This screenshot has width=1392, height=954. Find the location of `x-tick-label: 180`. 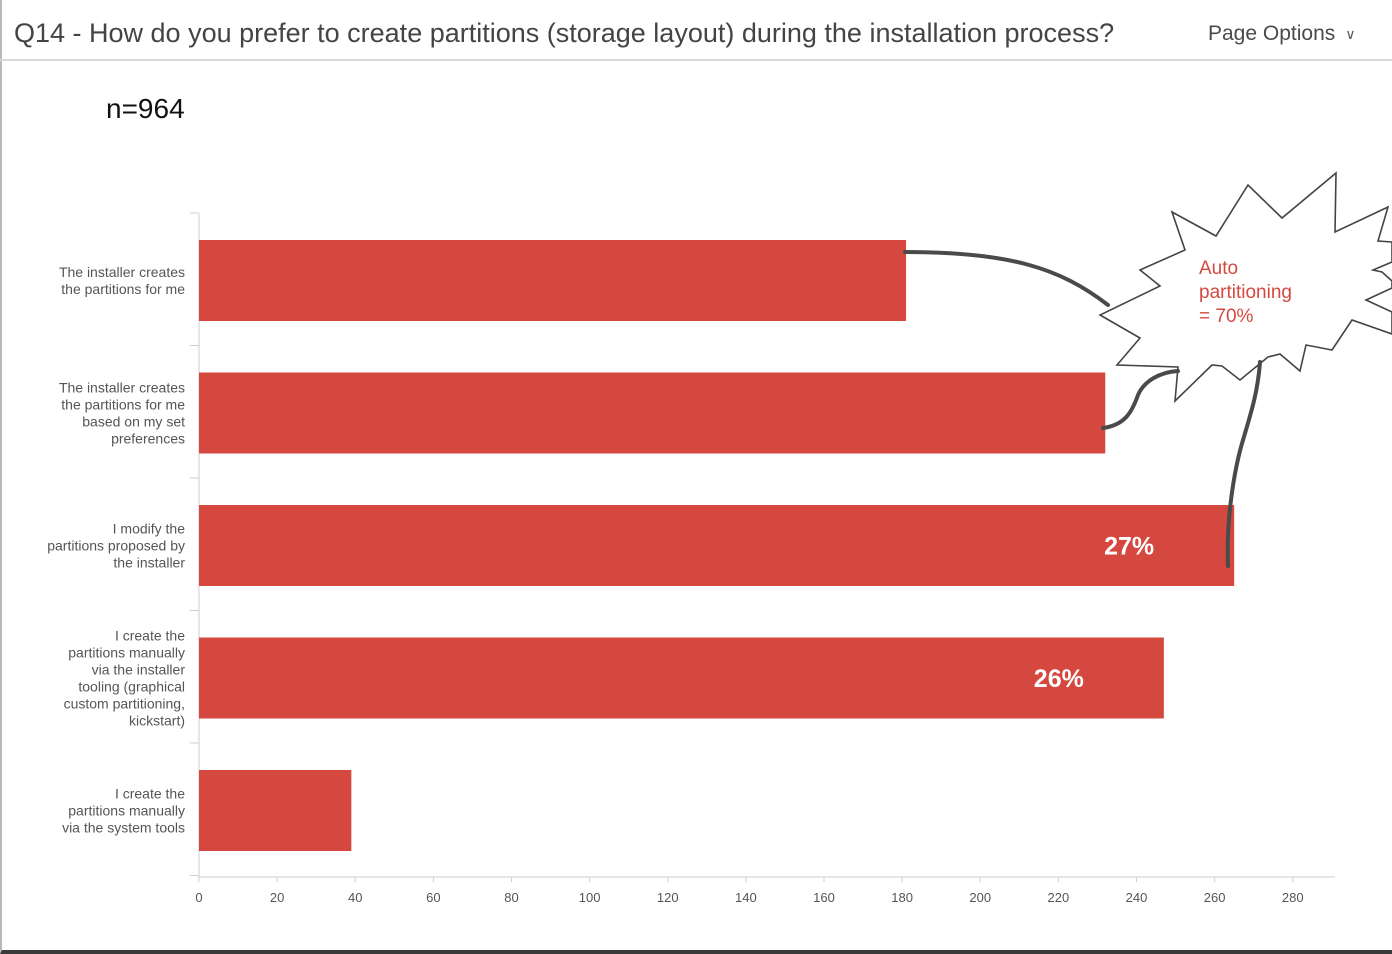

x-tick-label: 180 is located at coordinates (902, 897).